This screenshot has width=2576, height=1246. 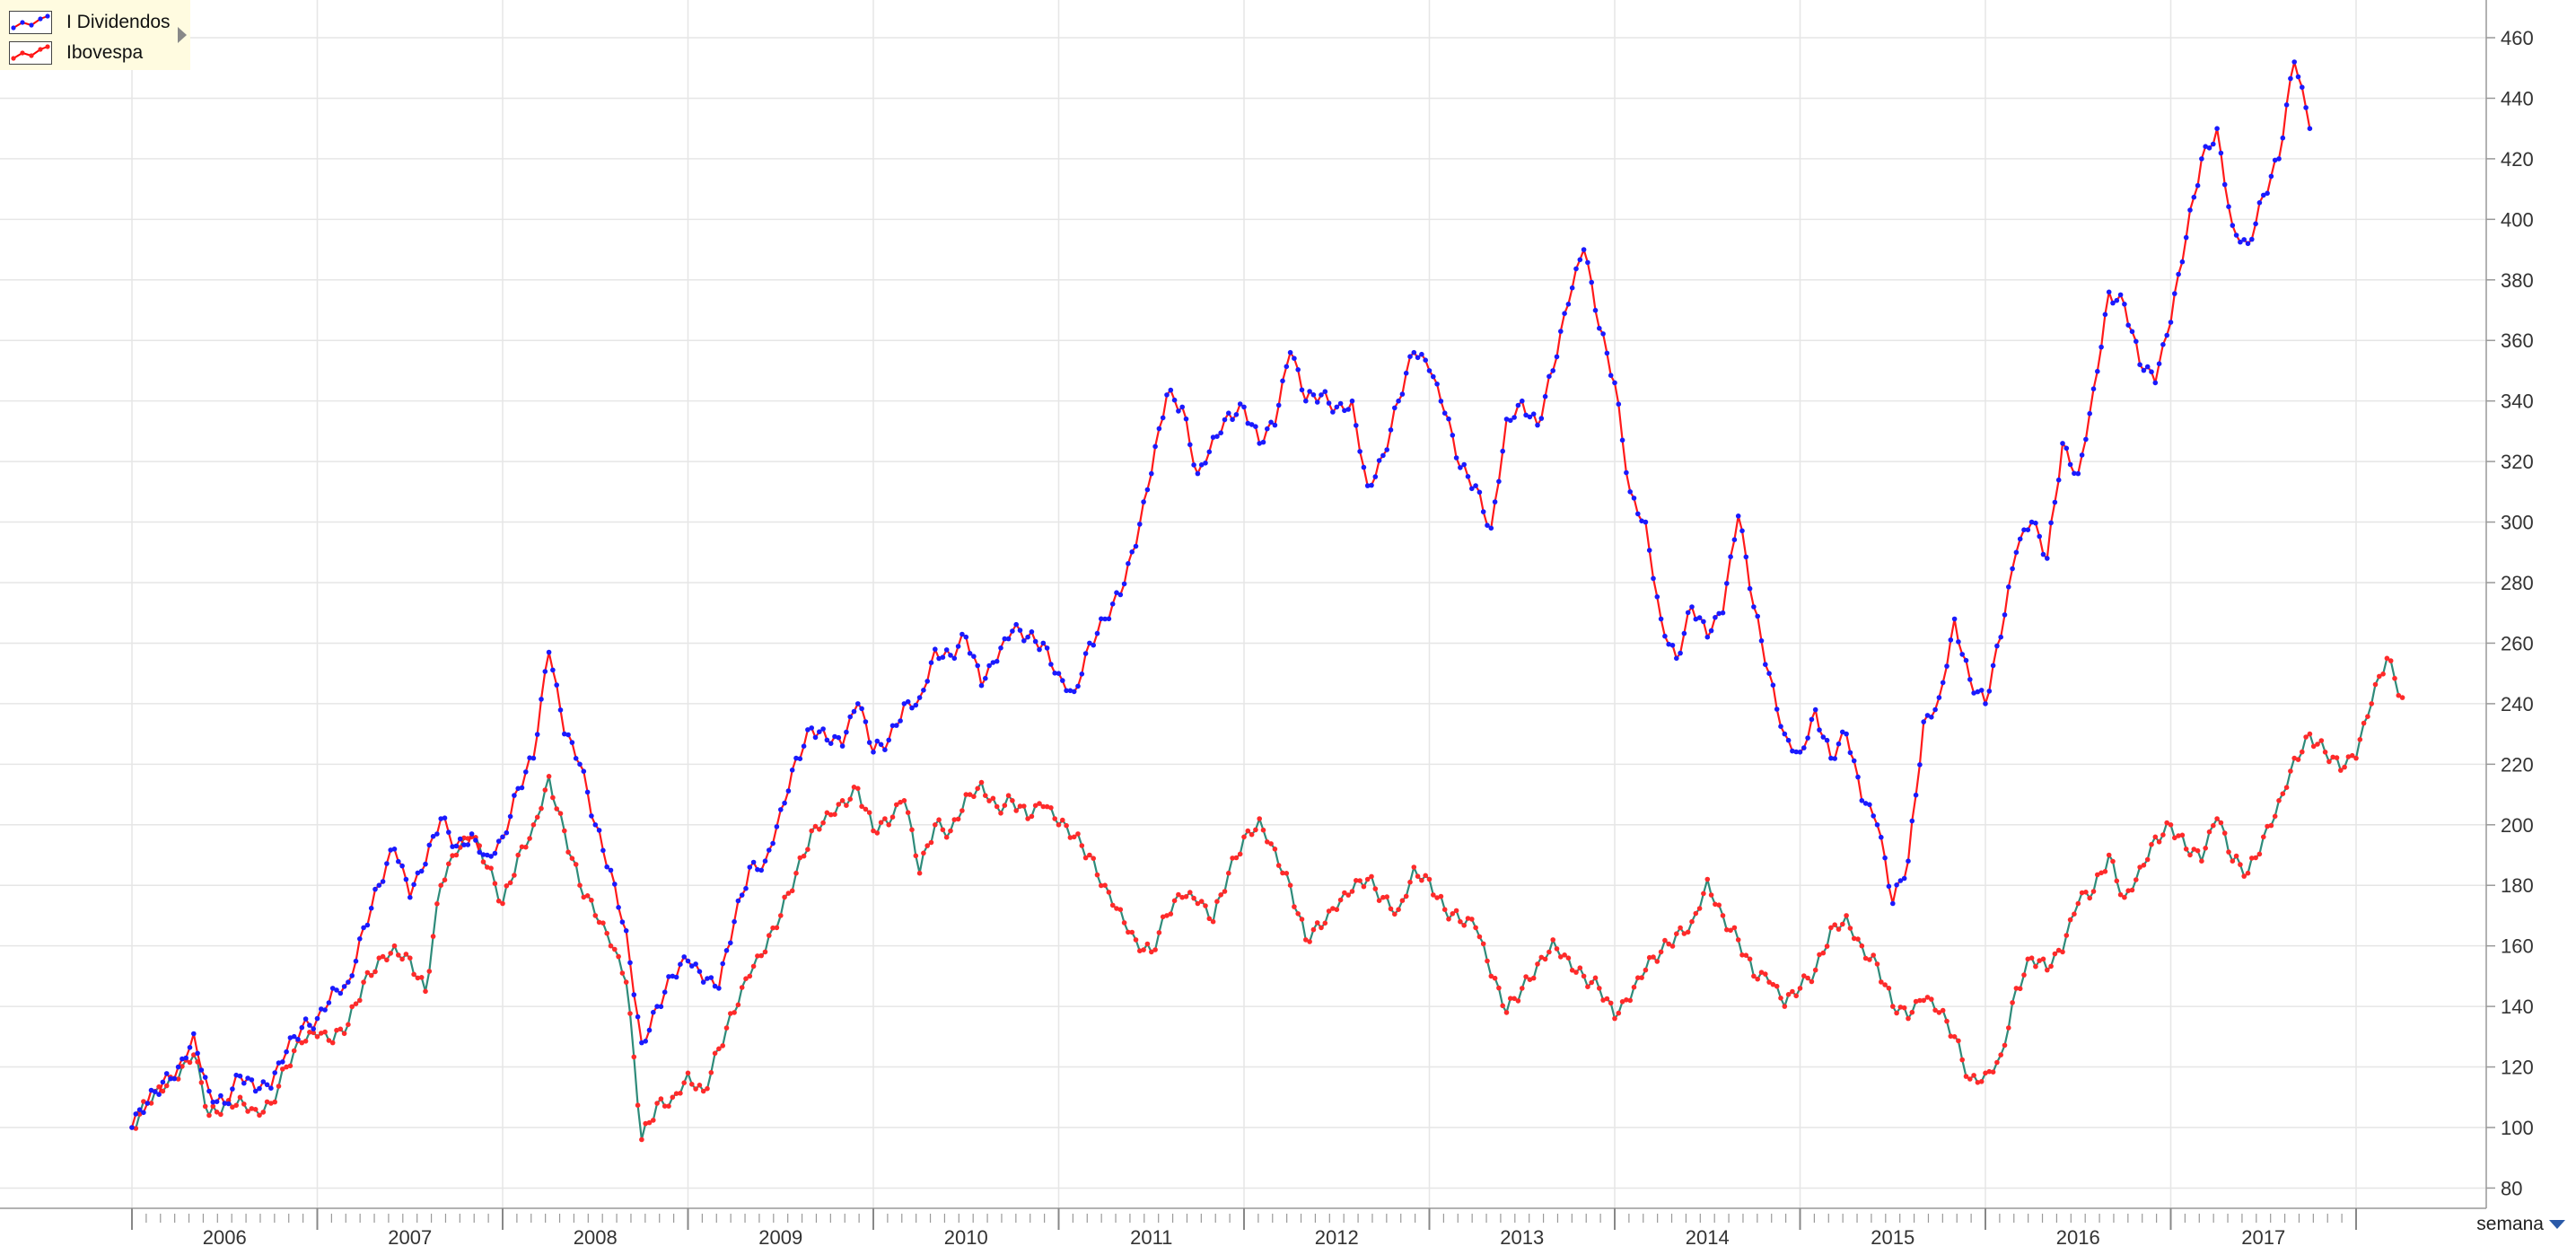 What do you see at coordinates (90, 22) in the screenshot?
I see `legend-item-i-dividendos: I Dividendos` at bounding box center [90, 22].